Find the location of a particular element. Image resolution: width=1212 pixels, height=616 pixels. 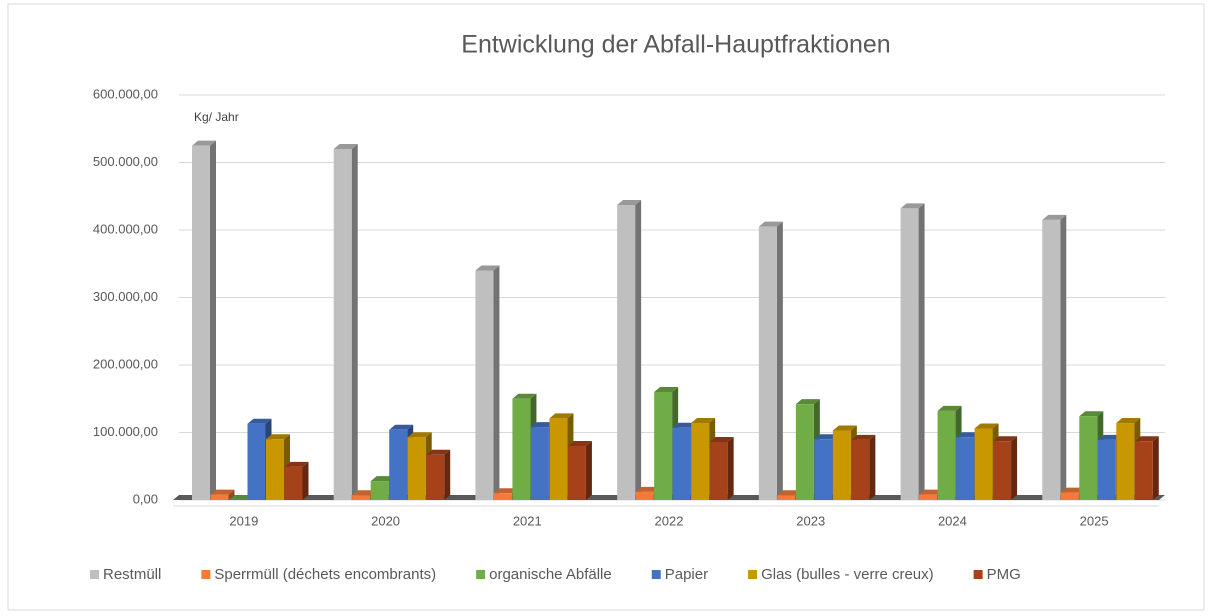

x-tick-label: 2020 is located at coordinates (385, 520).